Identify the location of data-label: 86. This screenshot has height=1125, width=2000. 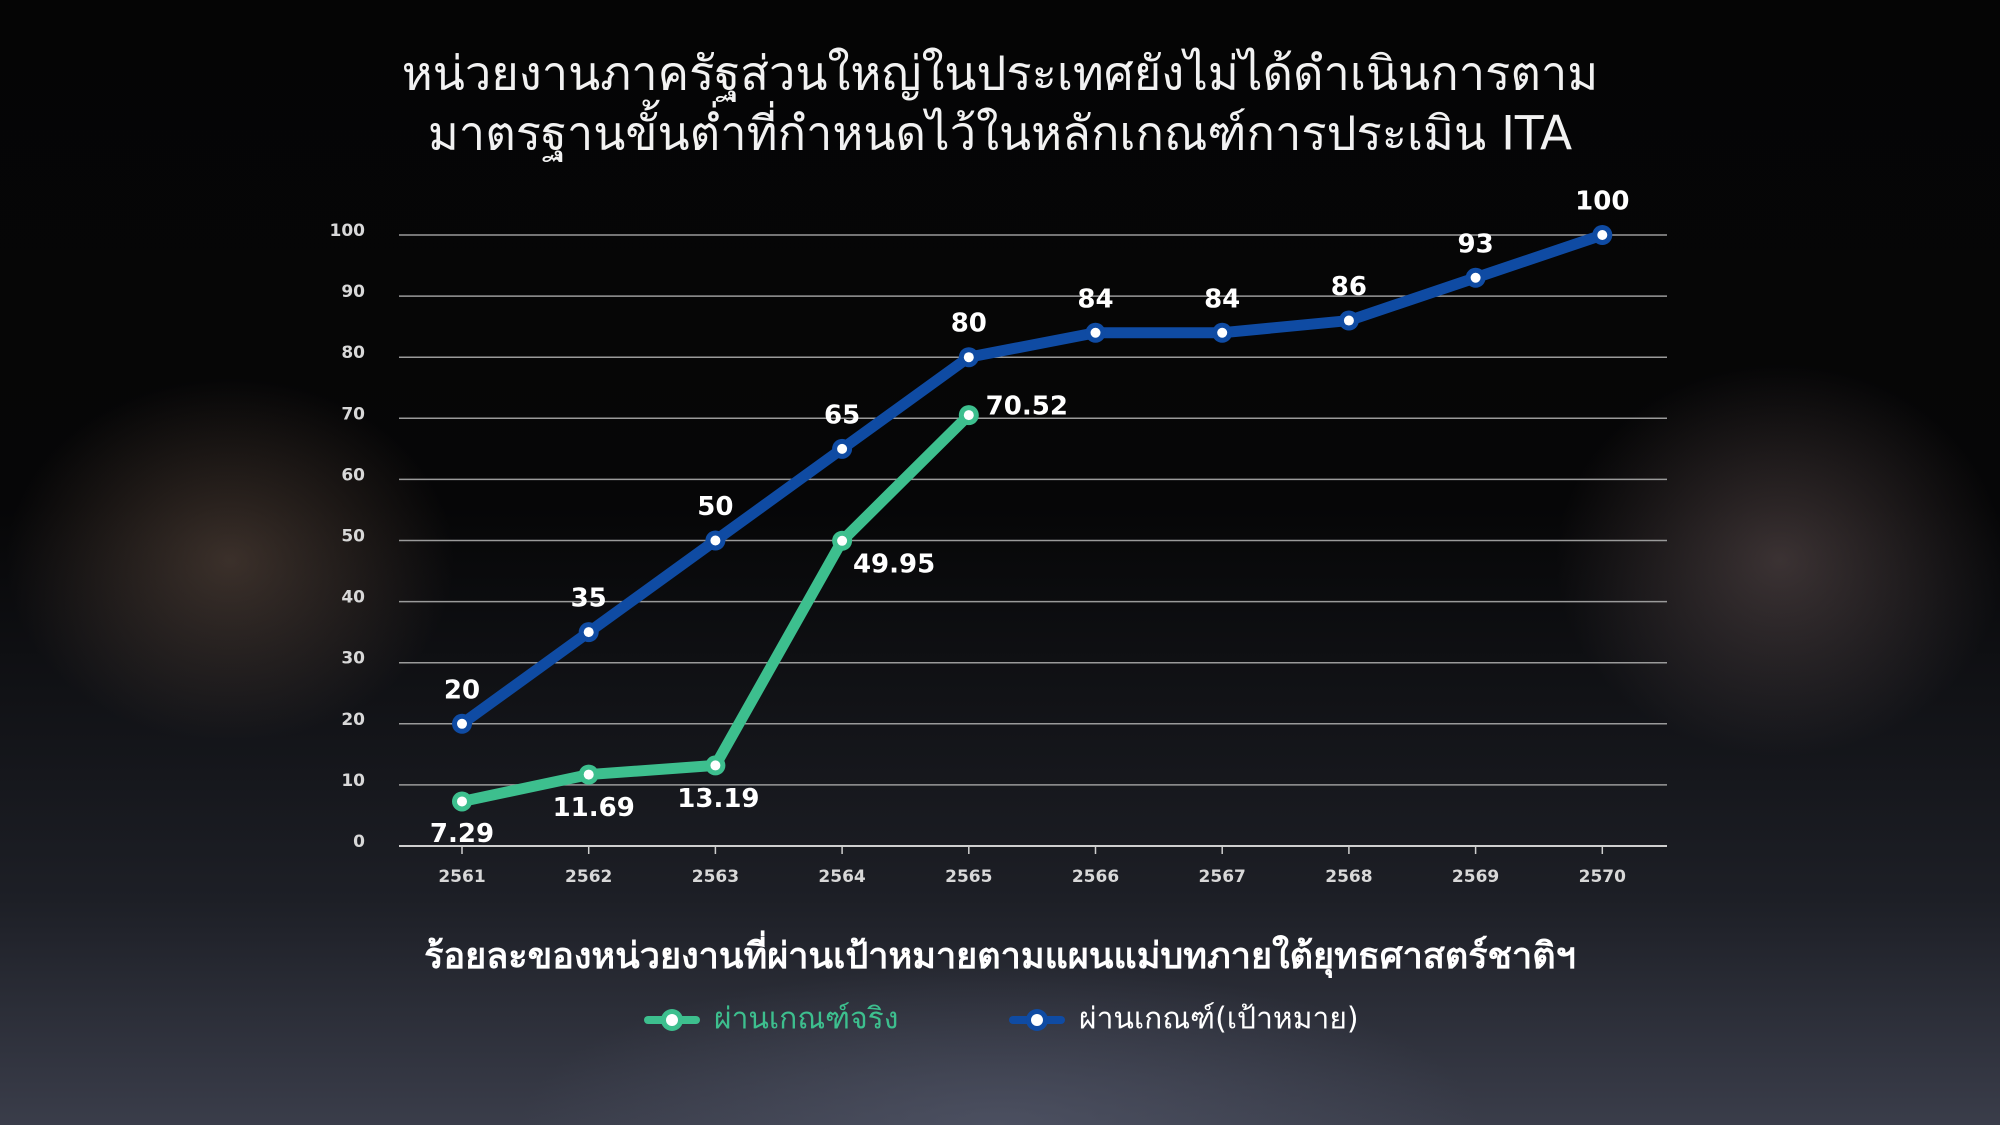
(1349, 287).